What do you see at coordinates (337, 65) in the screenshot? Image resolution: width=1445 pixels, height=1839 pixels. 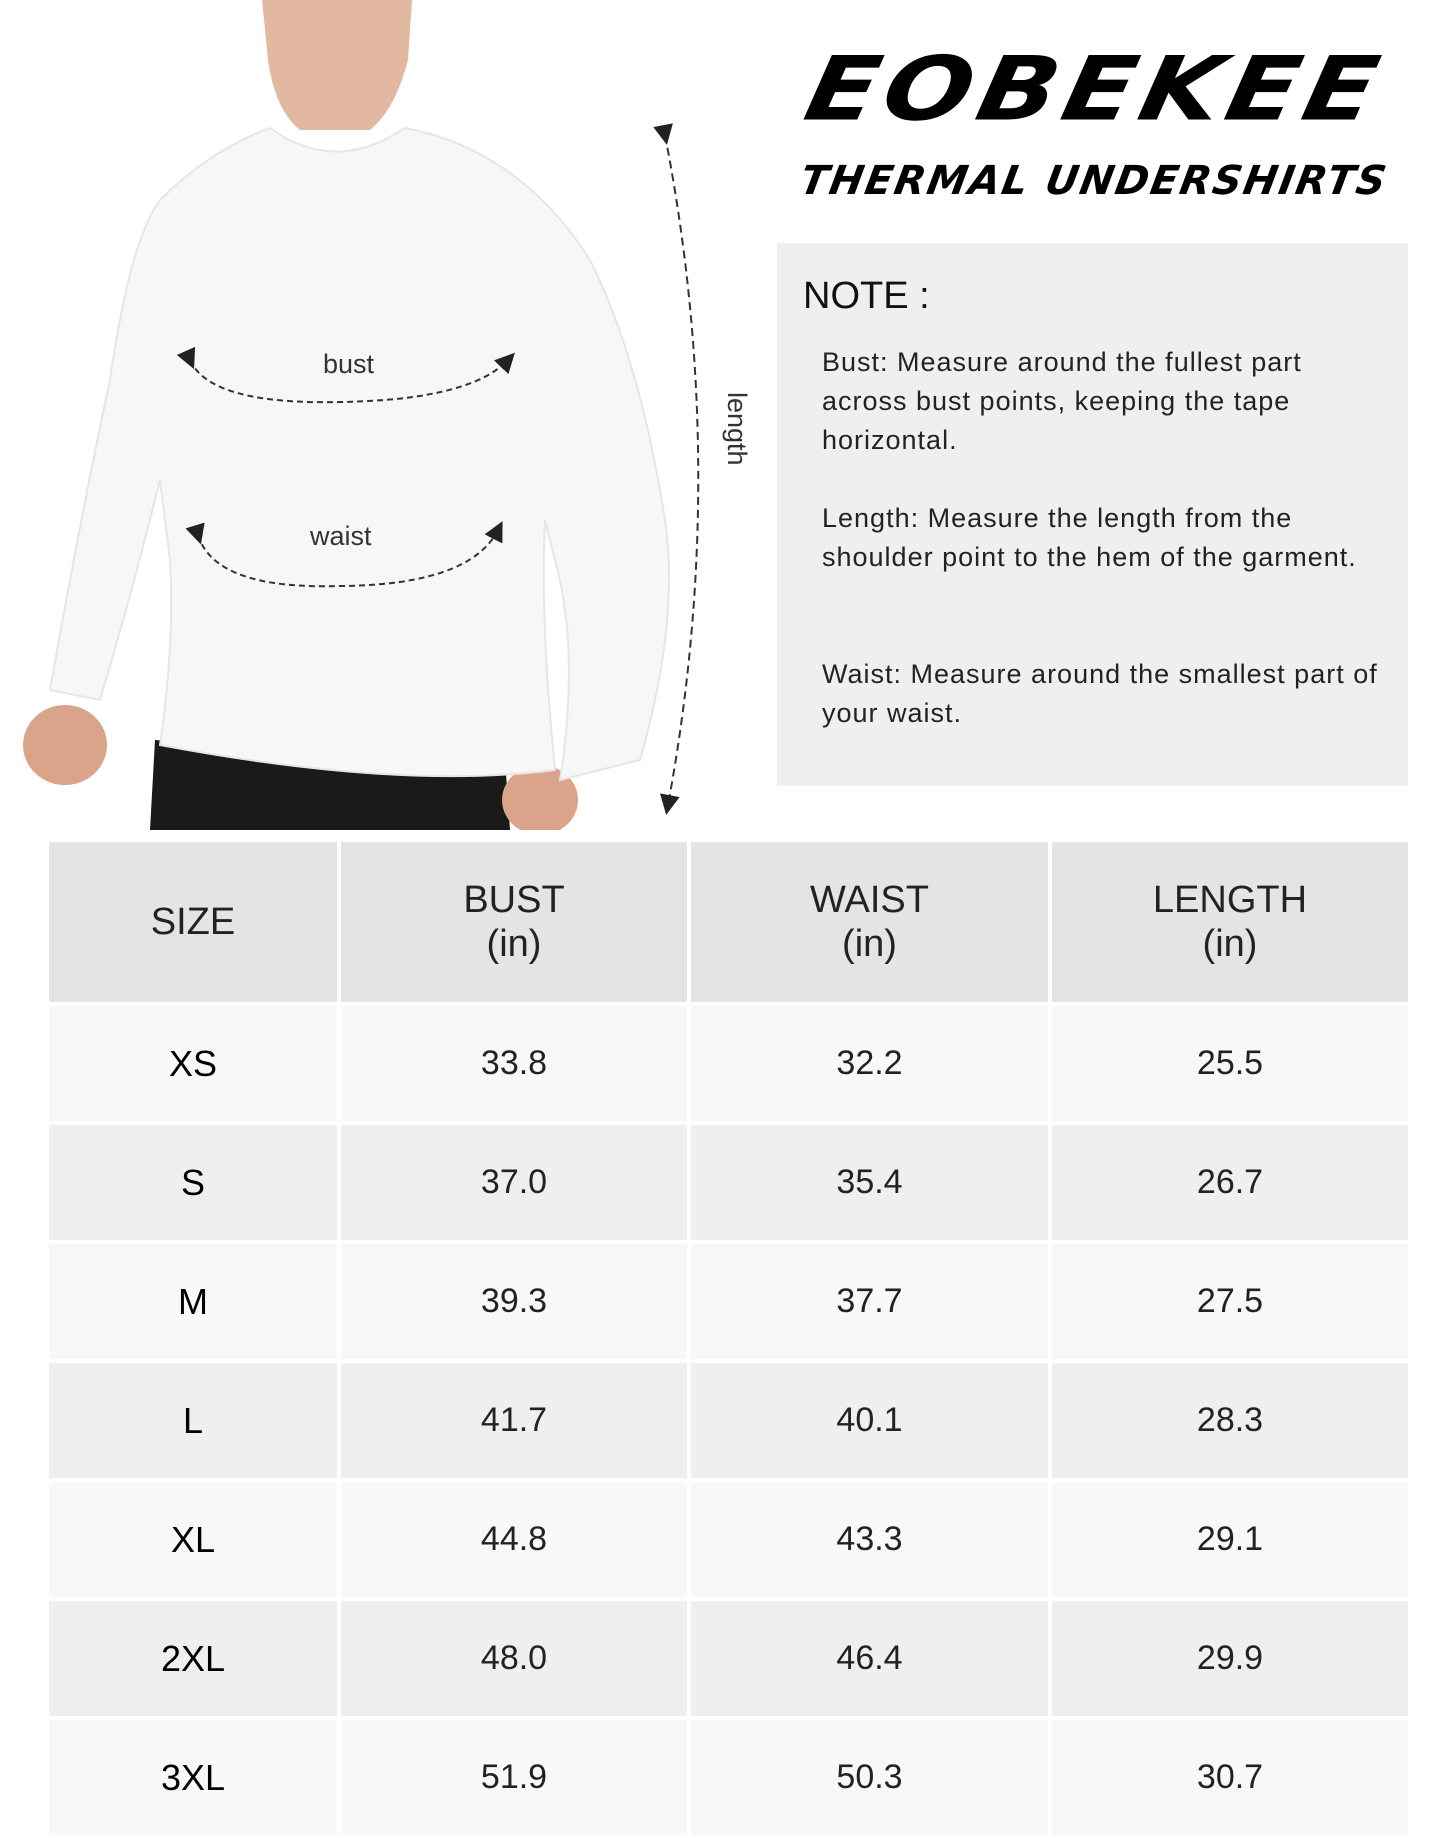 I see `model-head` at bounding box center [337, 65].